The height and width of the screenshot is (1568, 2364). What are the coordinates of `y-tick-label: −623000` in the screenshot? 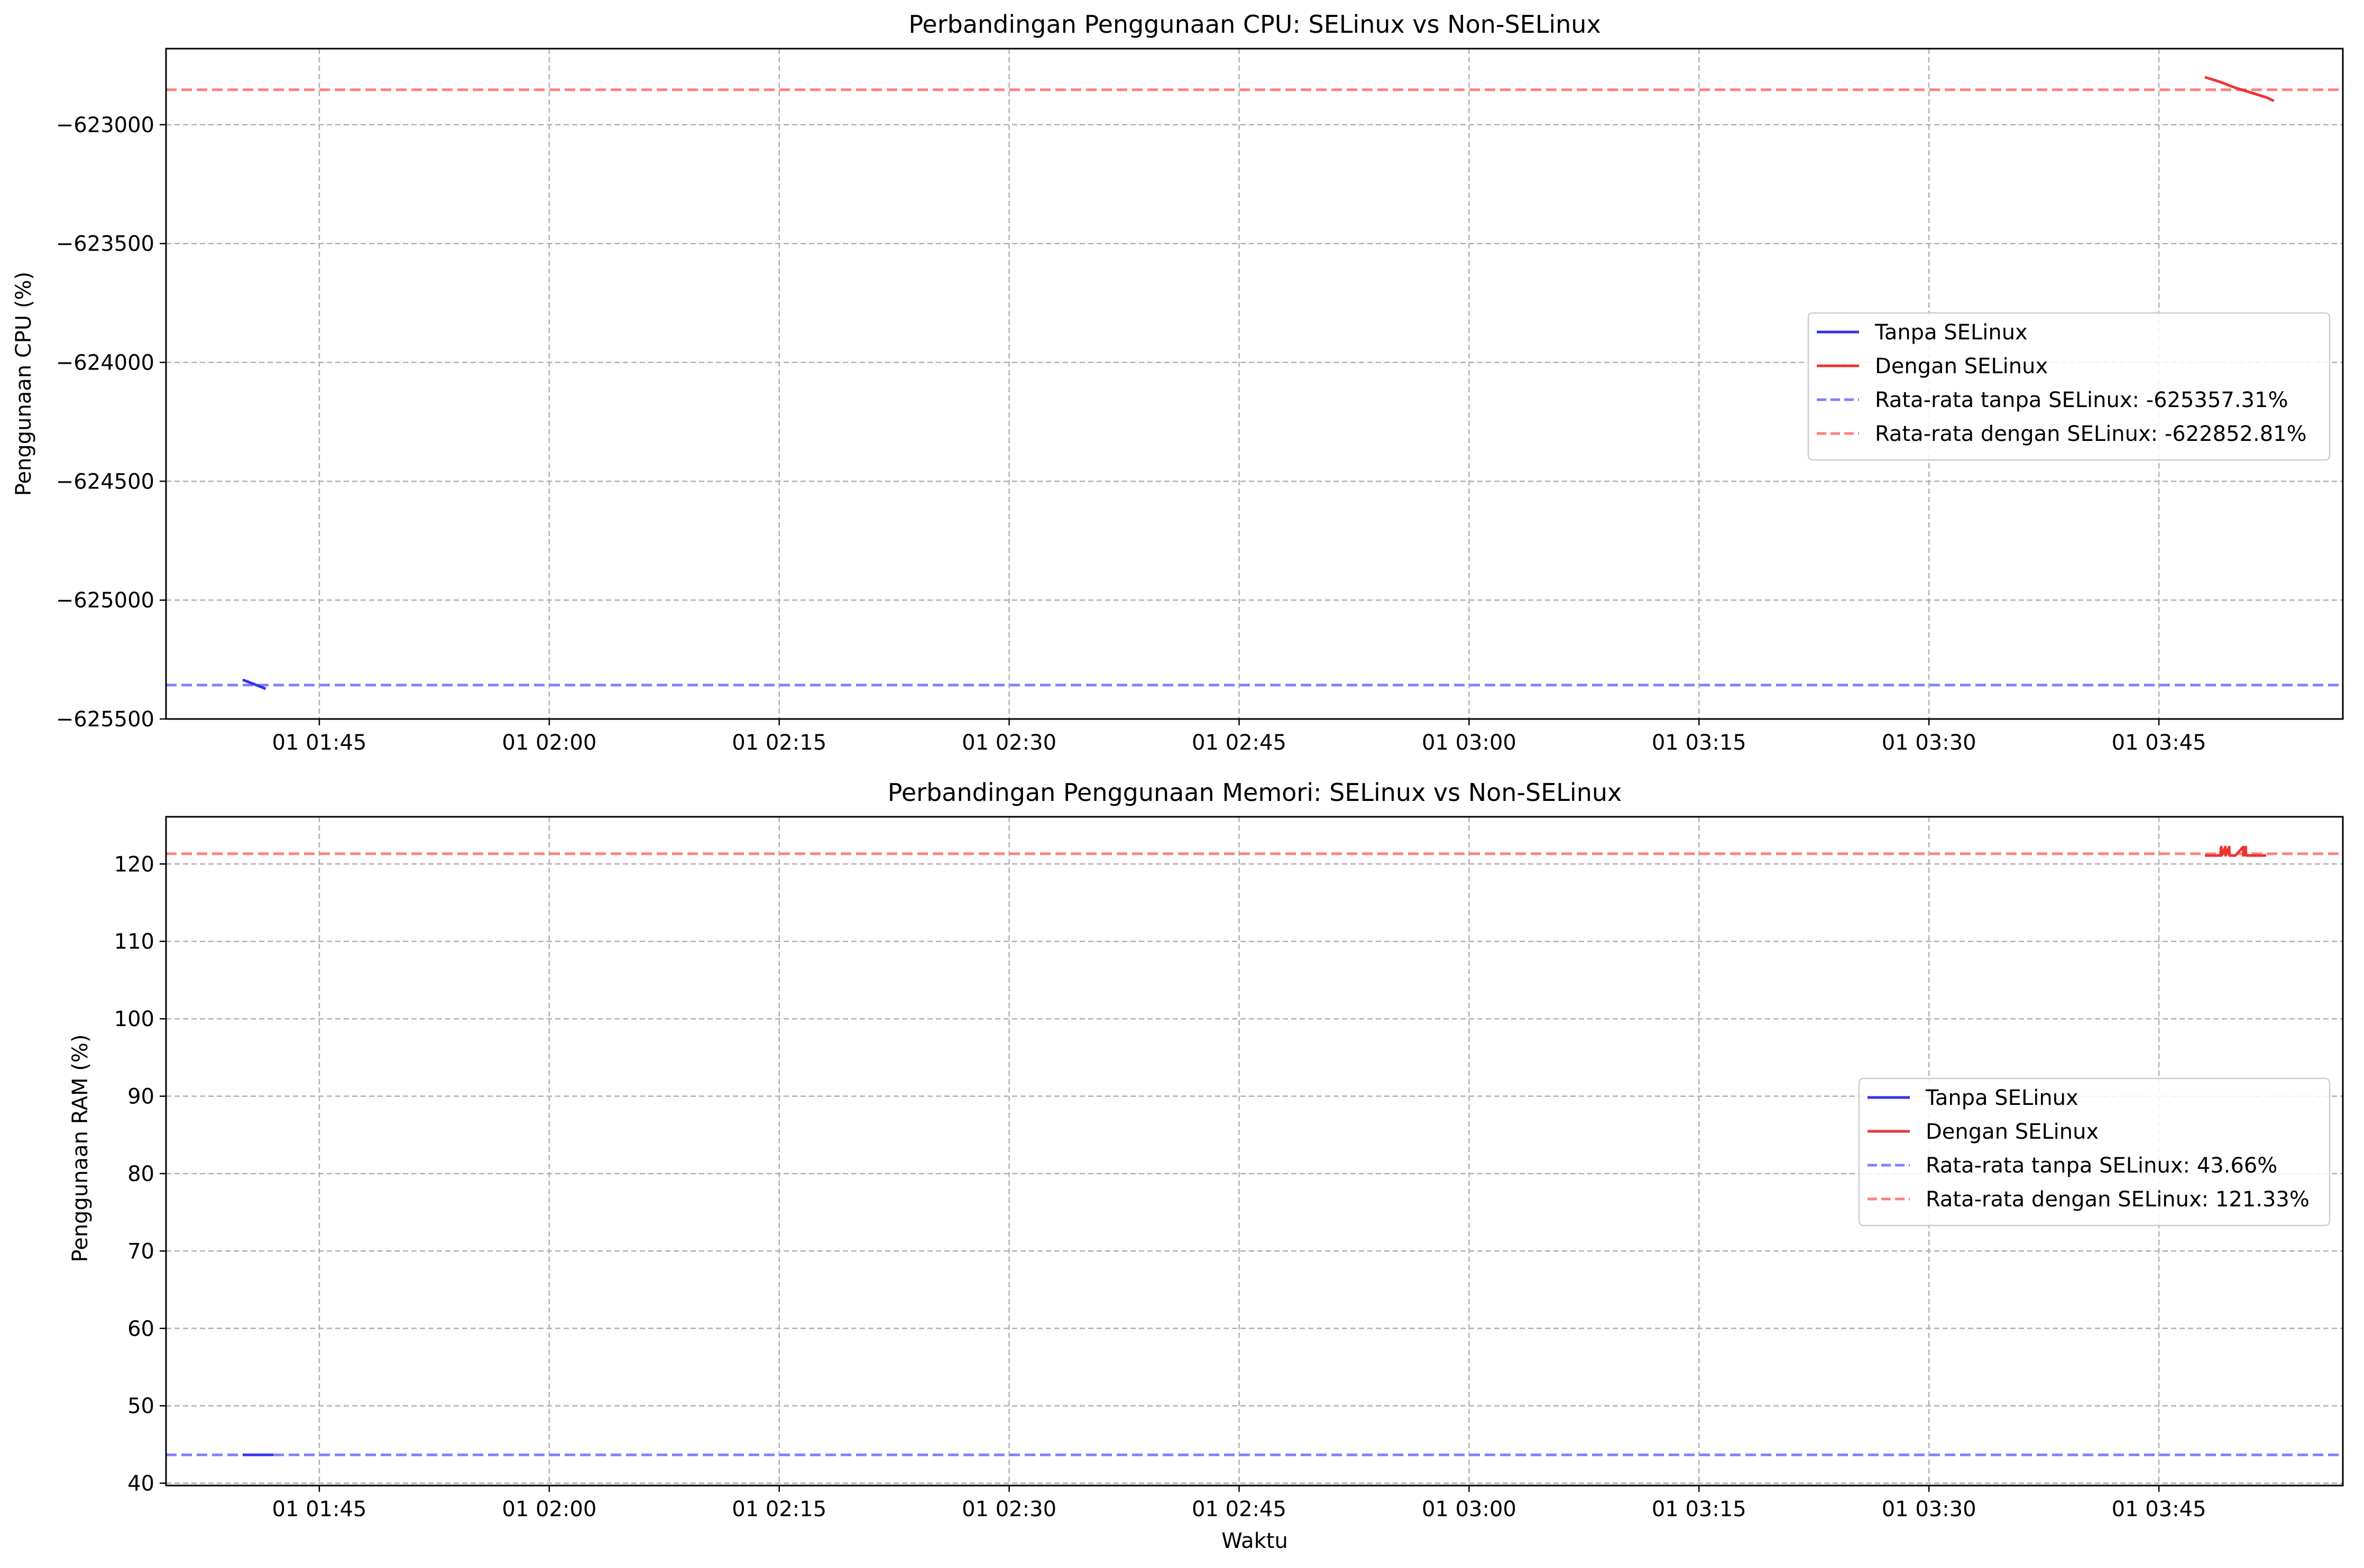 It's located at (105, 125).